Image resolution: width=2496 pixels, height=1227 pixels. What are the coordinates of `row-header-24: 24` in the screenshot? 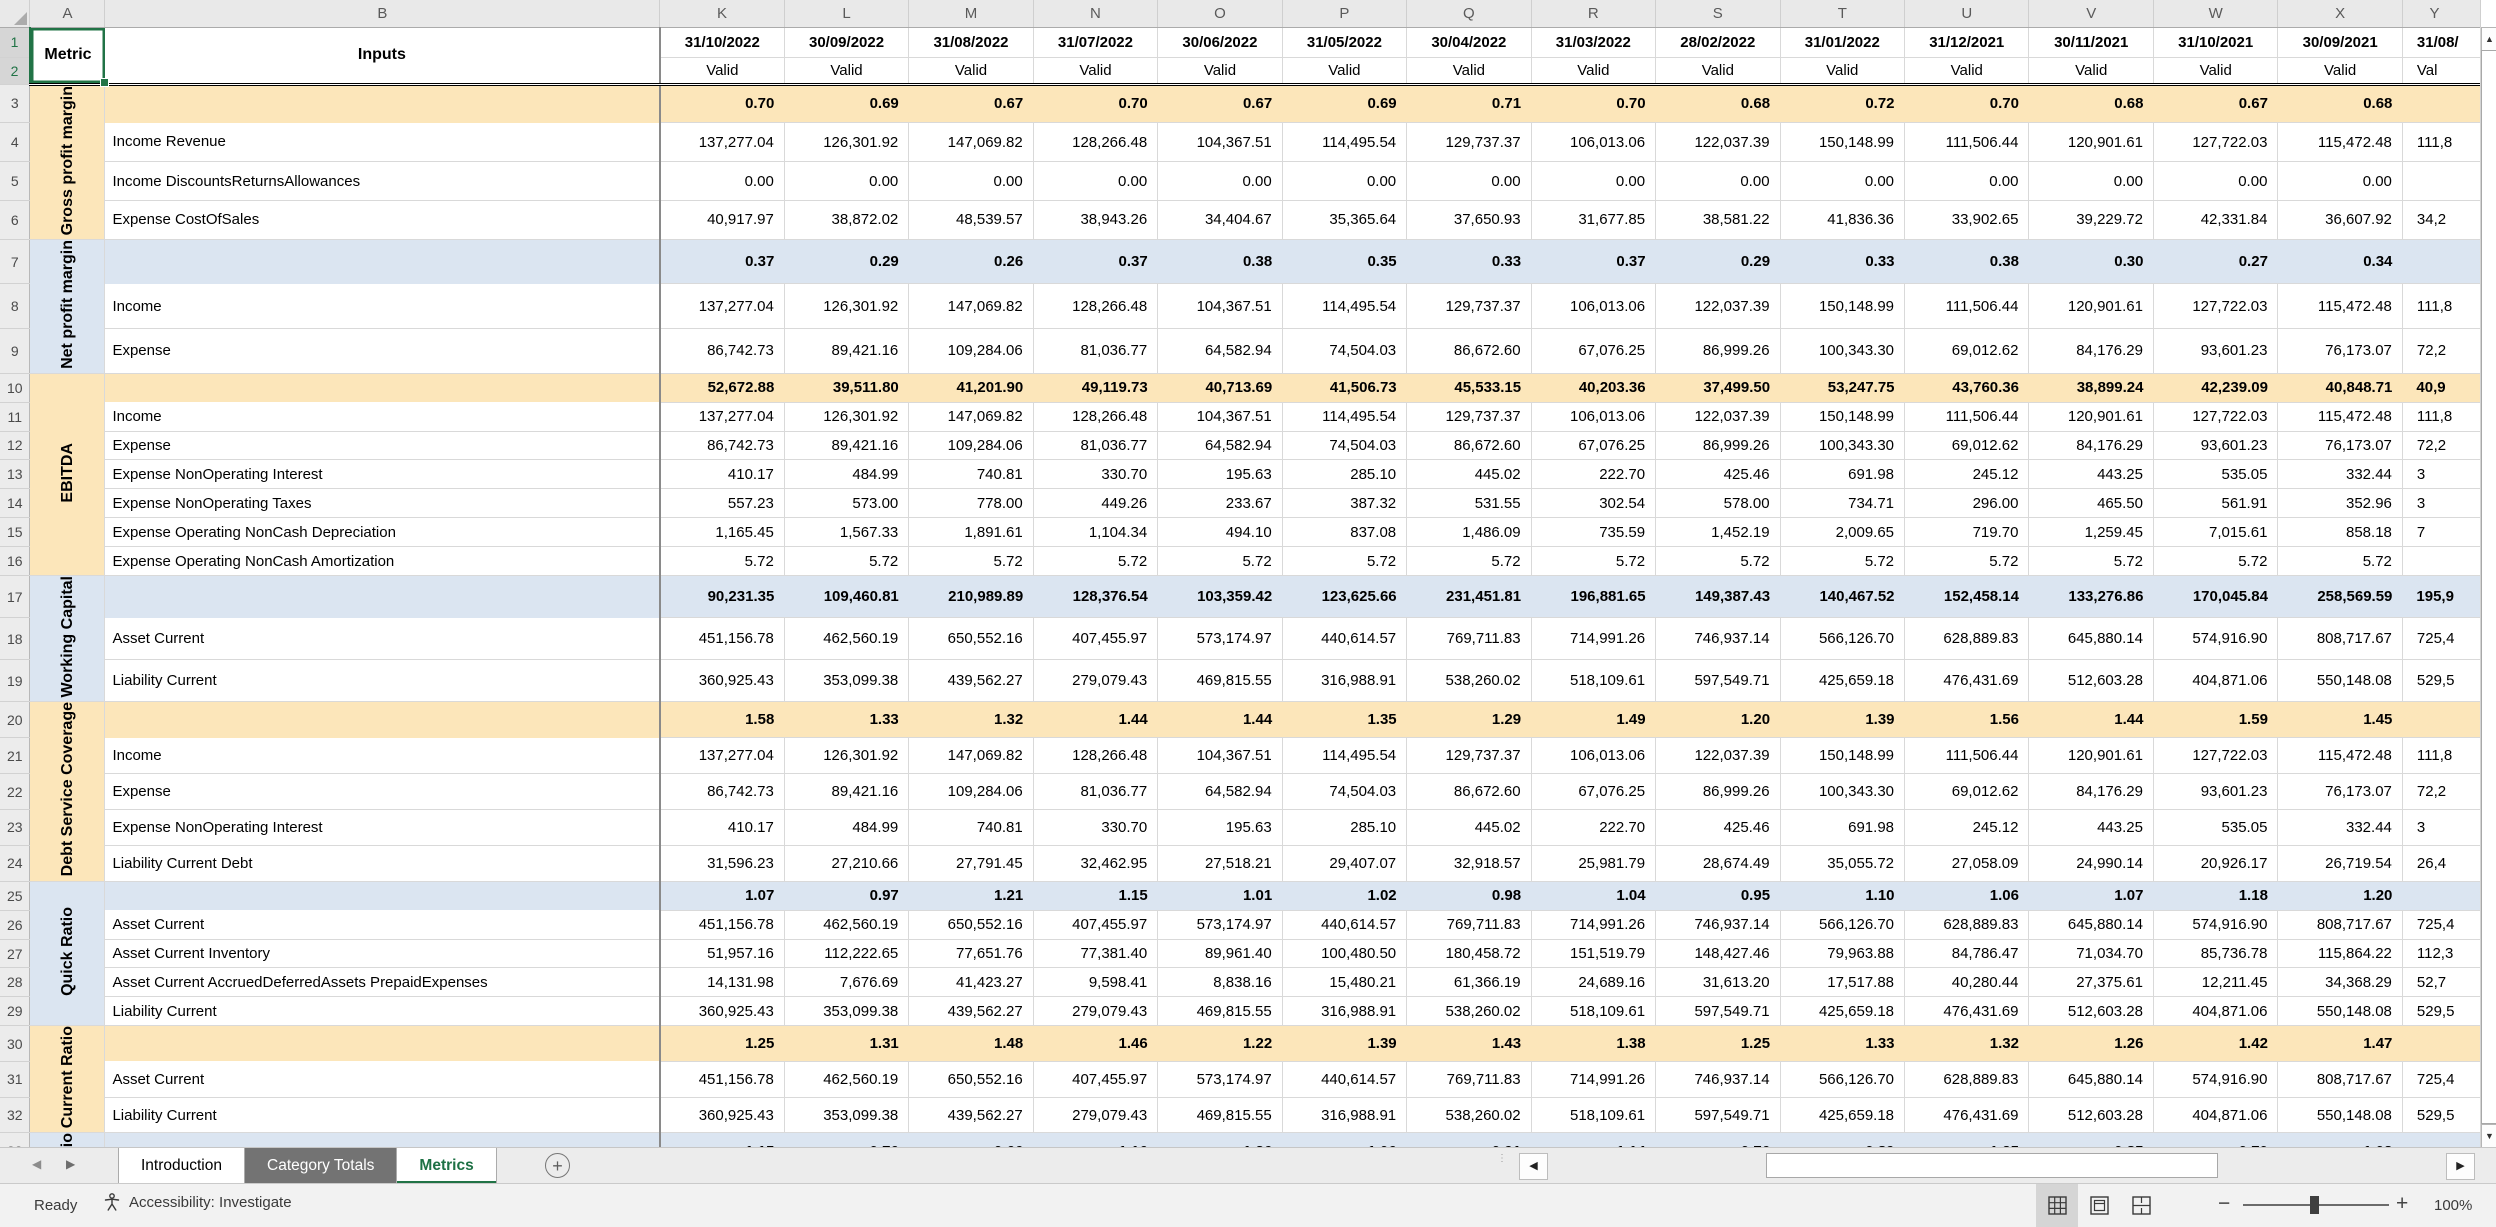 It's located at (15, 863).